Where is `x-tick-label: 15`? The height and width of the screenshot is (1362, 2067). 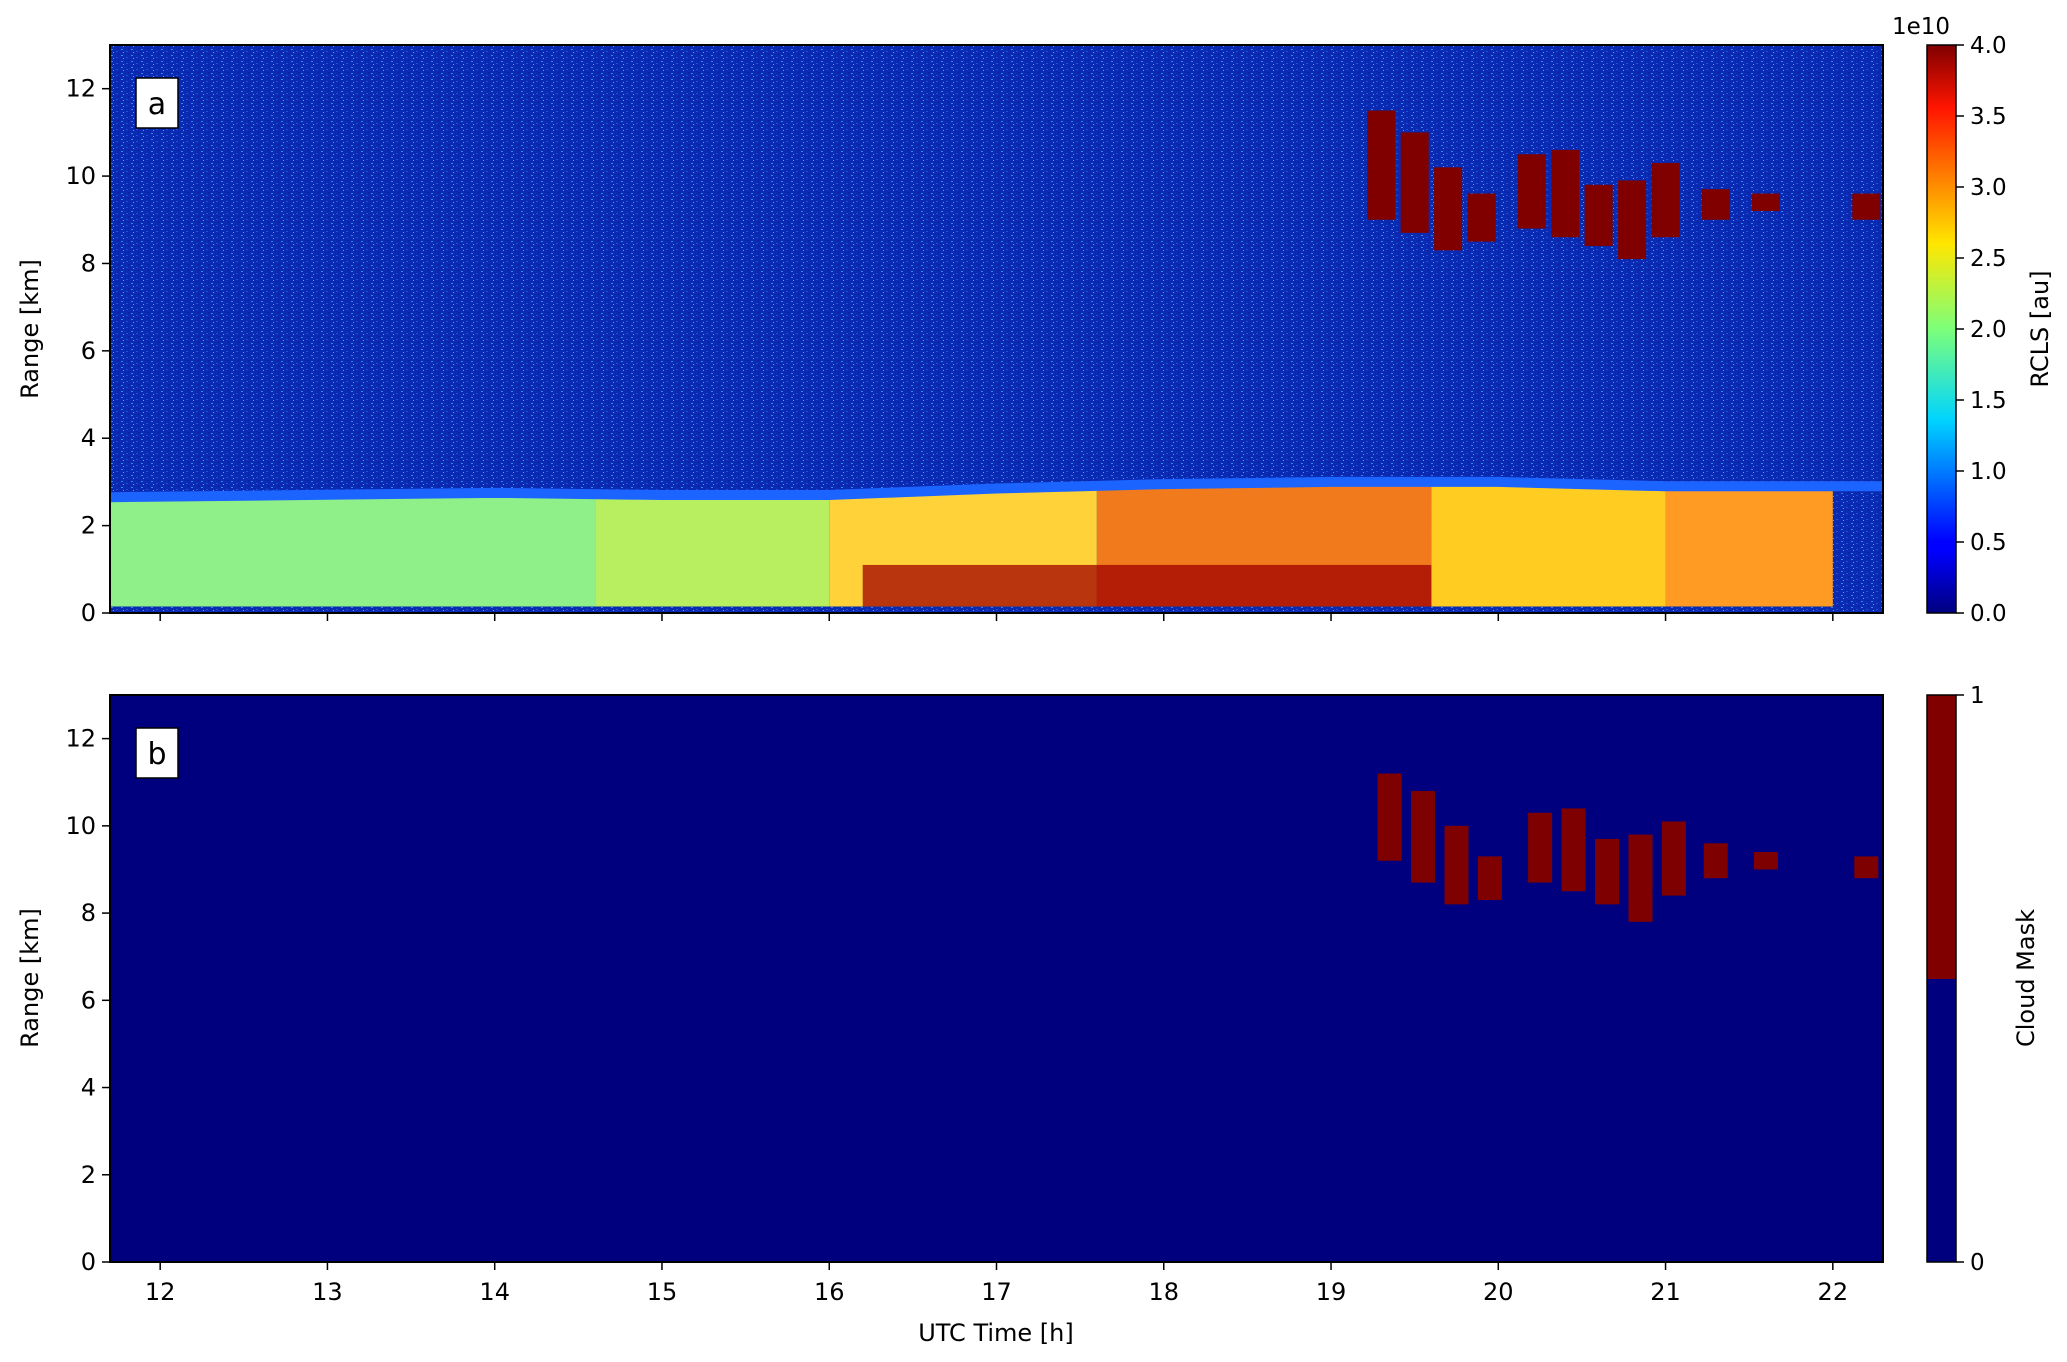
x-tick-label: 15 is located at coordinates (662, 1292).